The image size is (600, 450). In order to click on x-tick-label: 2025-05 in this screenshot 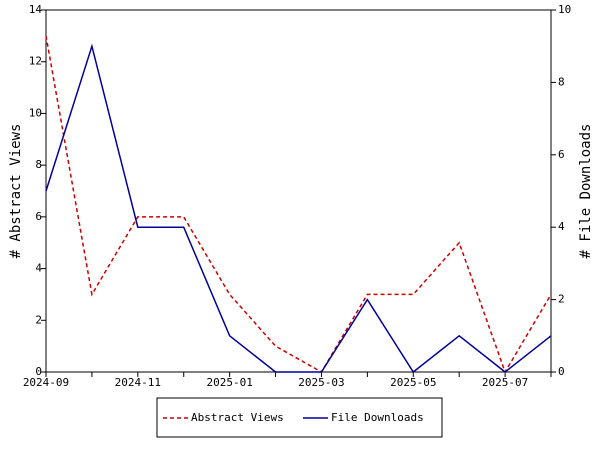, I will do `click(413, 382)`.